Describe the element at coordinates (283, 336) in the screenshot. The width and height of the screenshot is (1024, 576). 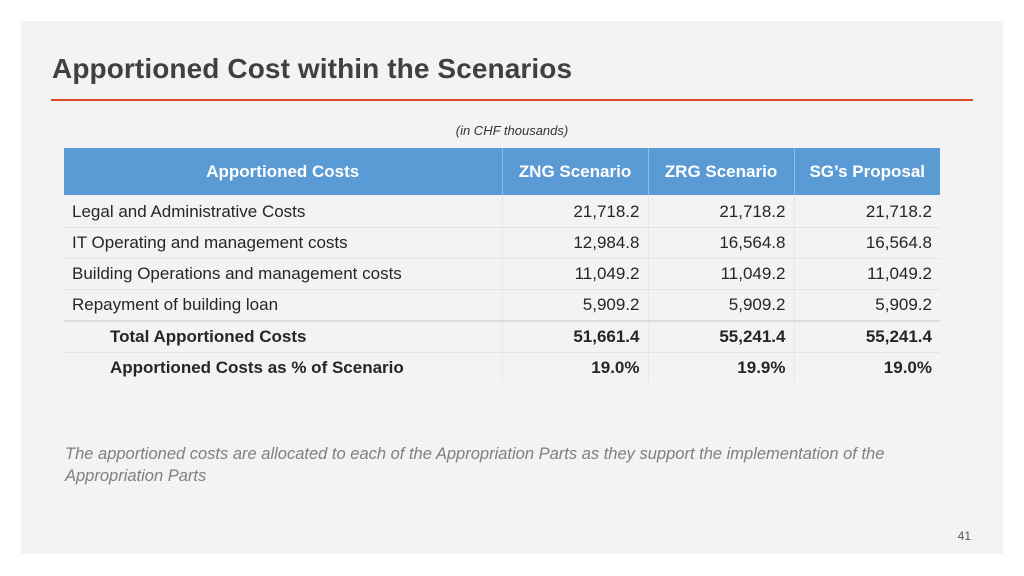
I see `total-label: Total Apportioned Costs` at that location.